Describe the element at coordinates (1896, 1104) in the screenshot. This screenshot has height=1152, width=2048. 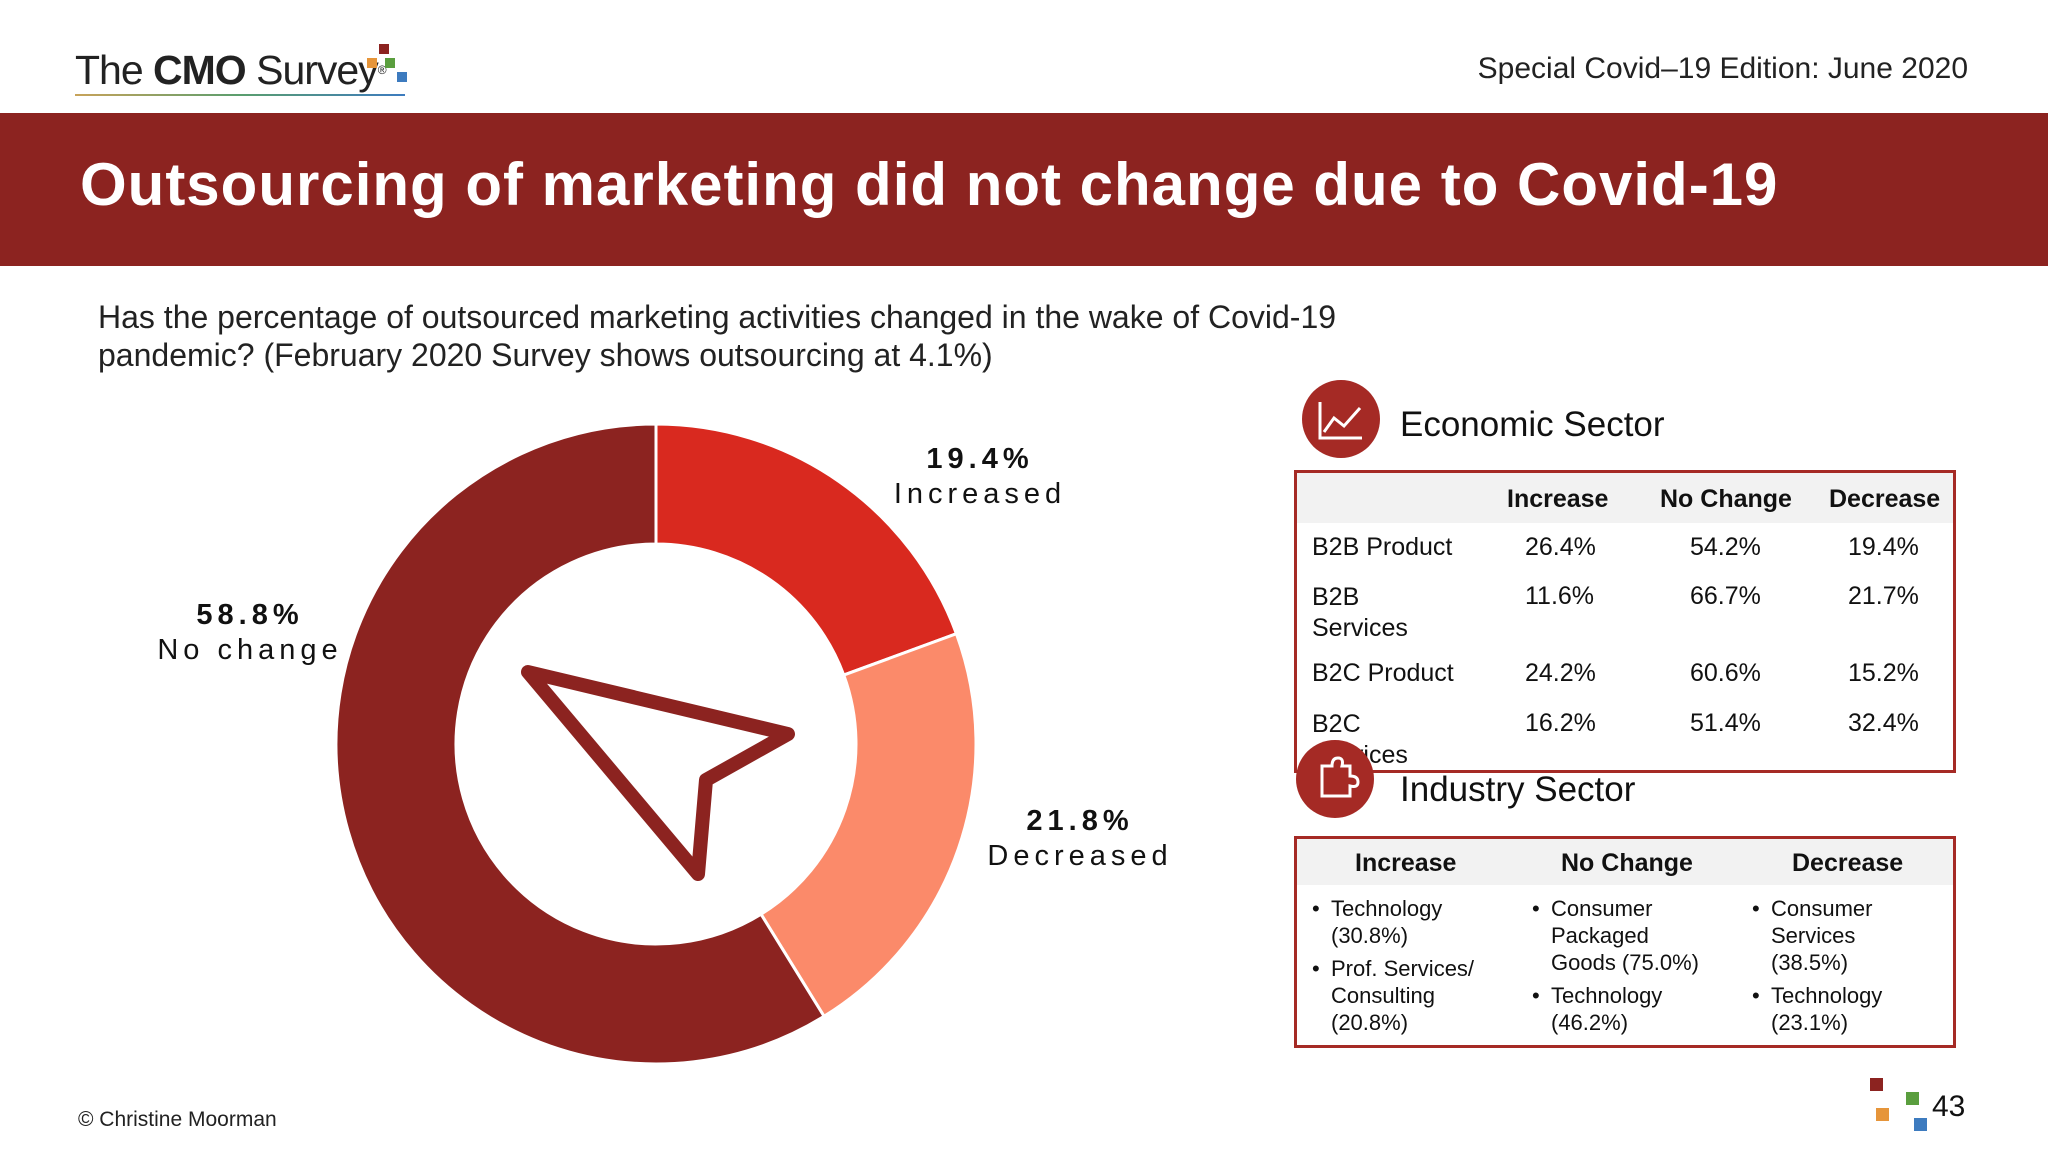
I see `brand-squares` at that location.